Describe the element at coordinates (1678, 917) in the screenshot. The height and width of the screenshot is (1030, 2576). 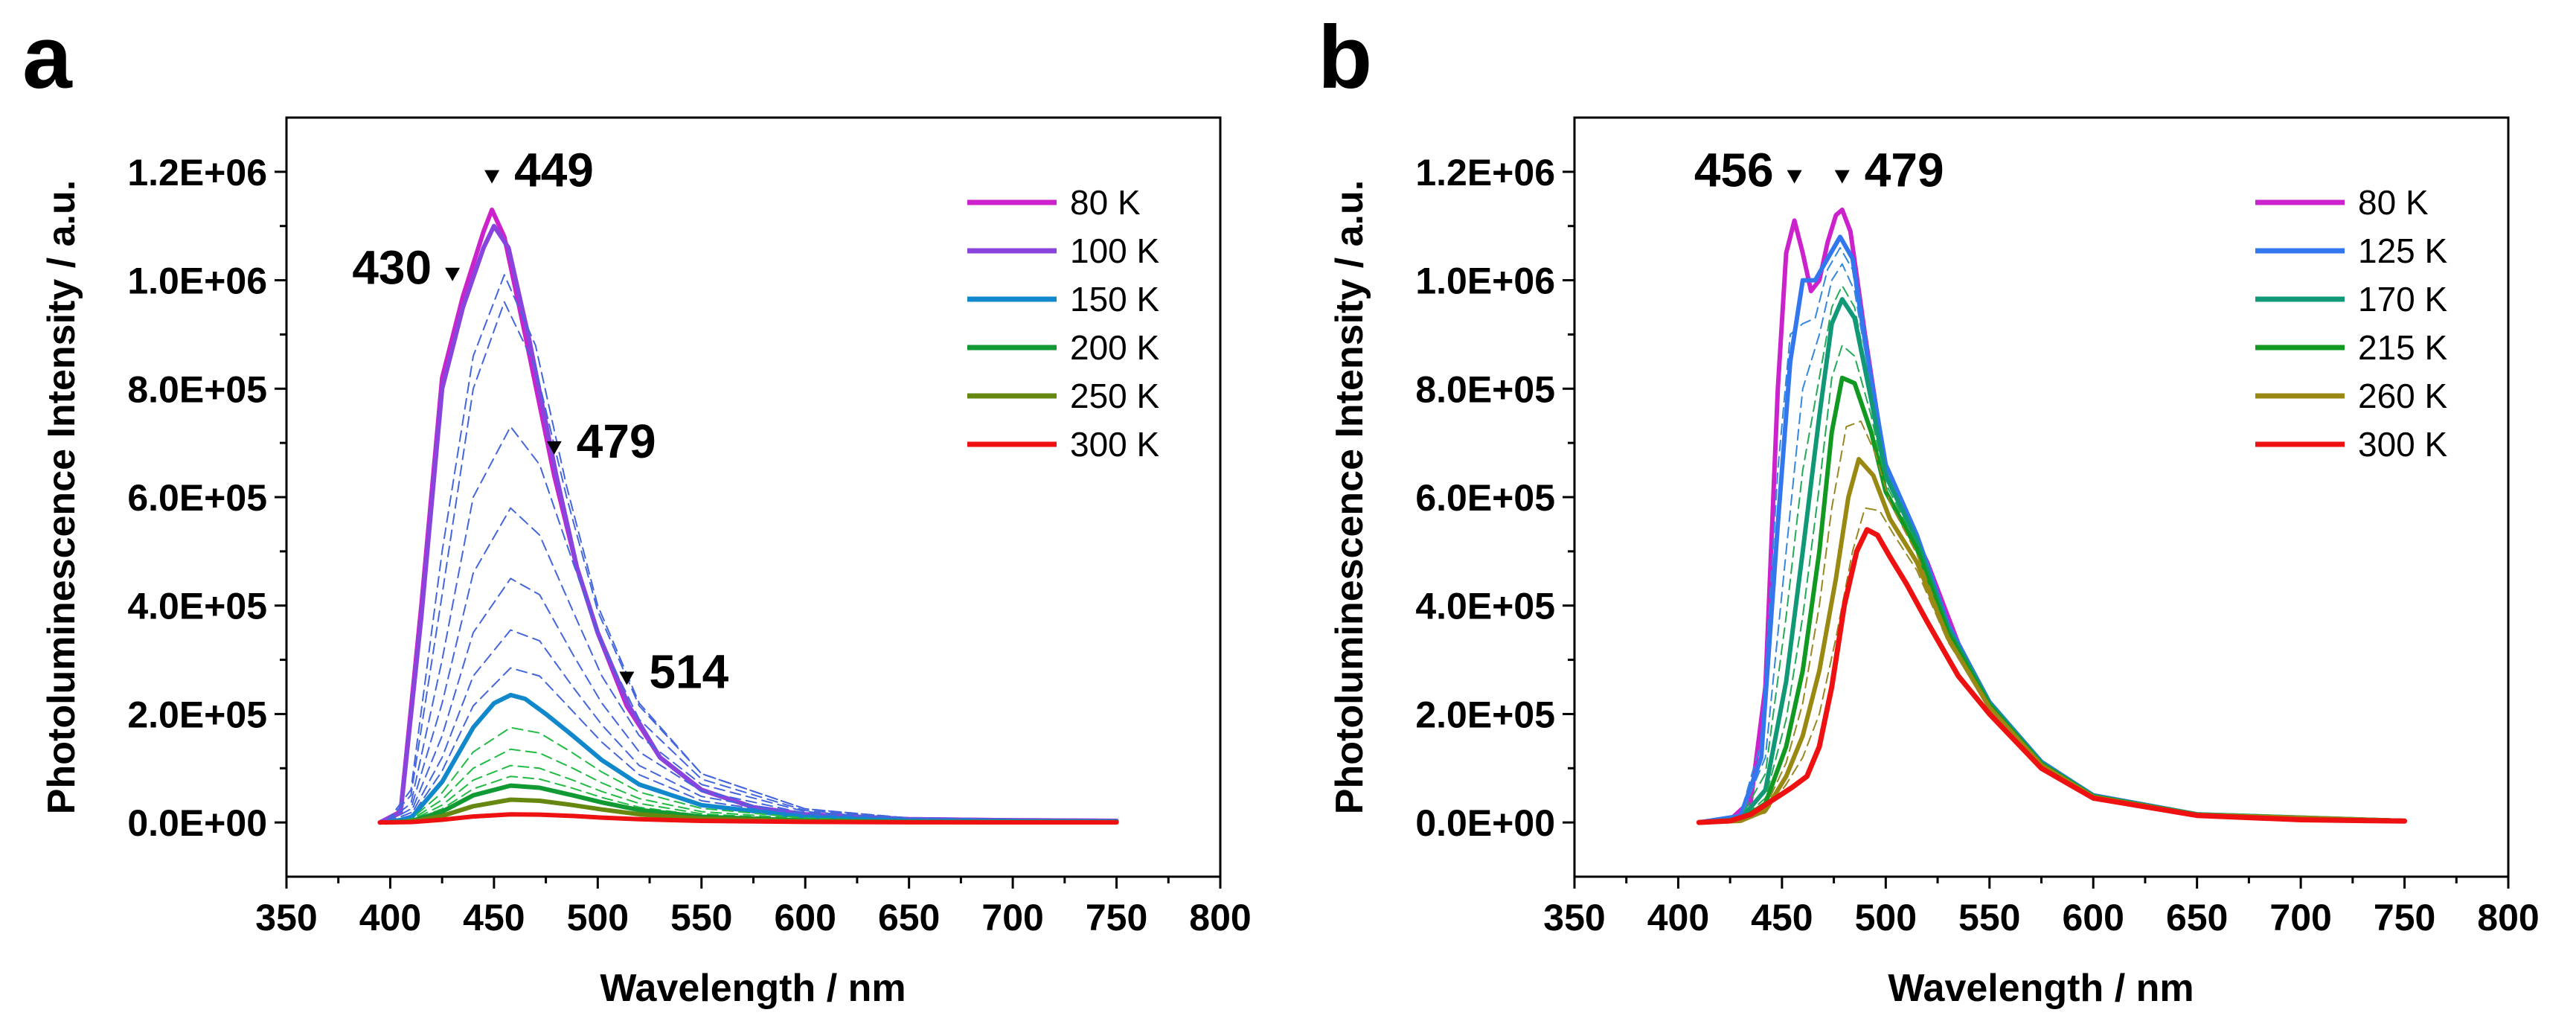
I see `panel-b-x-tick-label: 400` at that location.